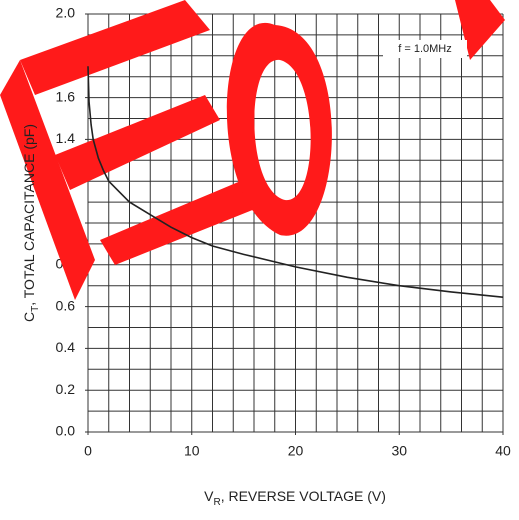 This screenshot has width=519, height=520. What do you see at coordinates (192, 451) in the screenshot?
I see `x-tick-label: 10` at bounding box center [192, 451].